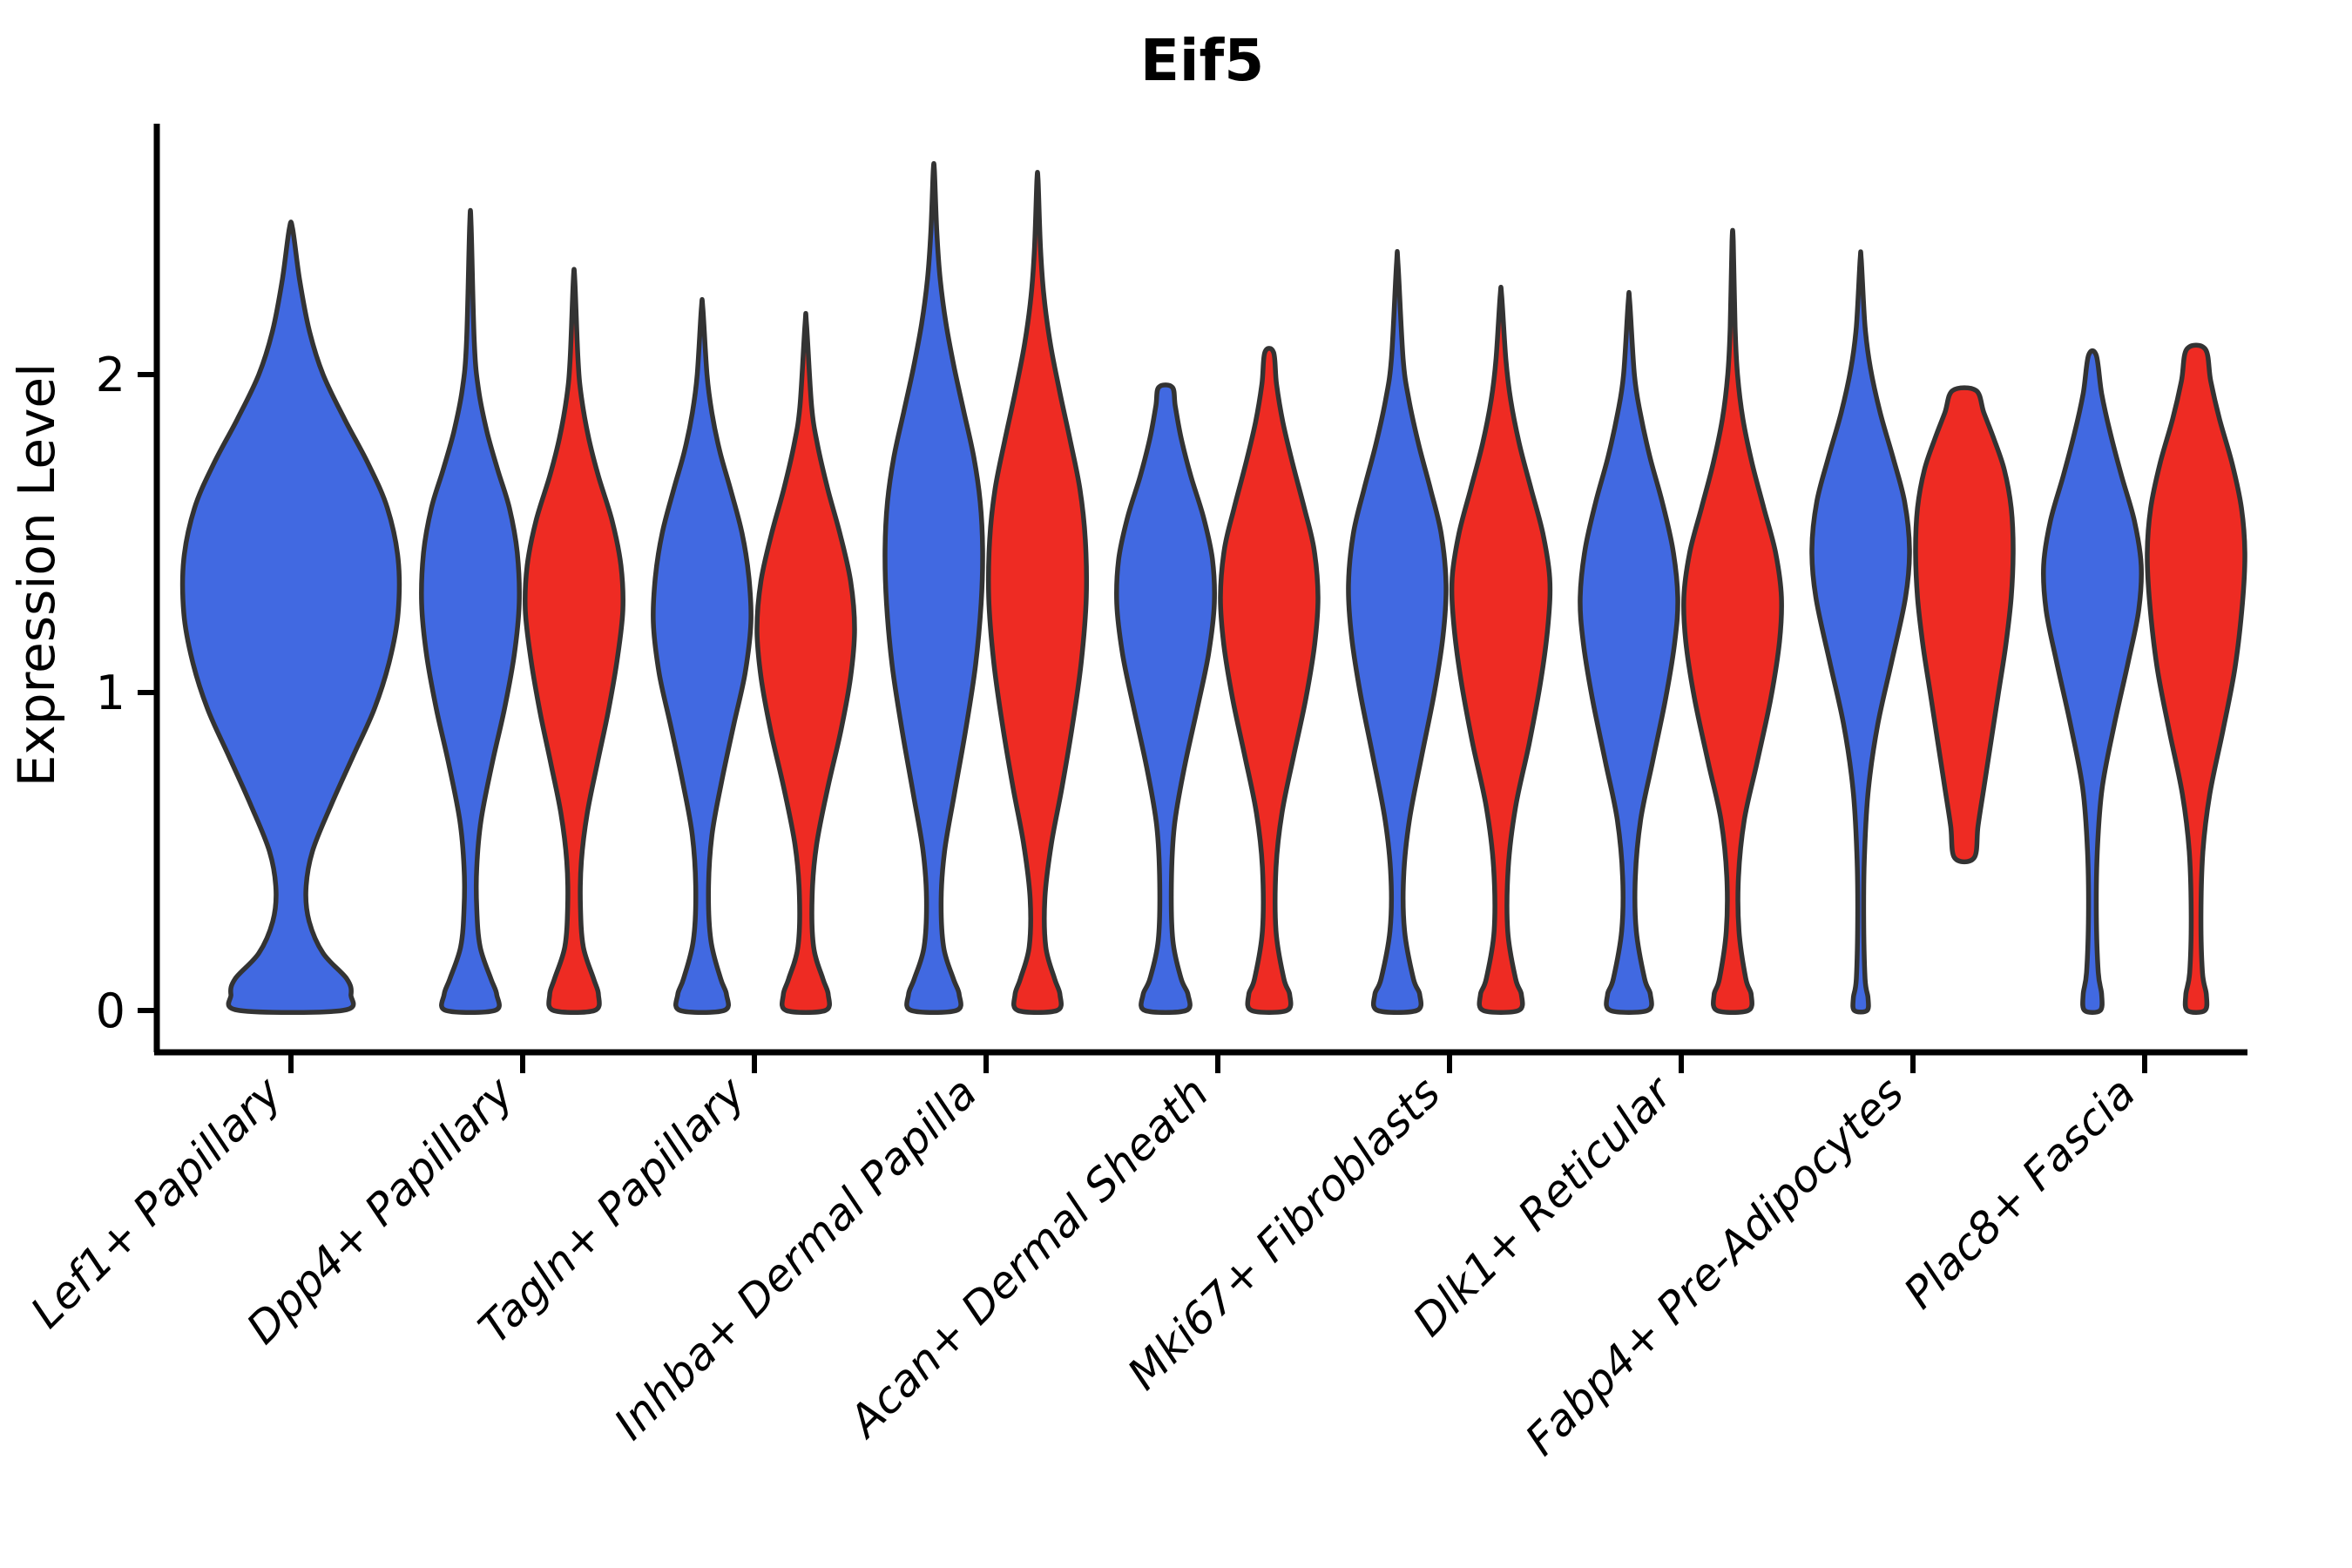 Image resolution: width=2352 pixels, height=1568 pixels. I want to click on violin-fabp4-pre-adipocytes-blue, so click(1861, 632).